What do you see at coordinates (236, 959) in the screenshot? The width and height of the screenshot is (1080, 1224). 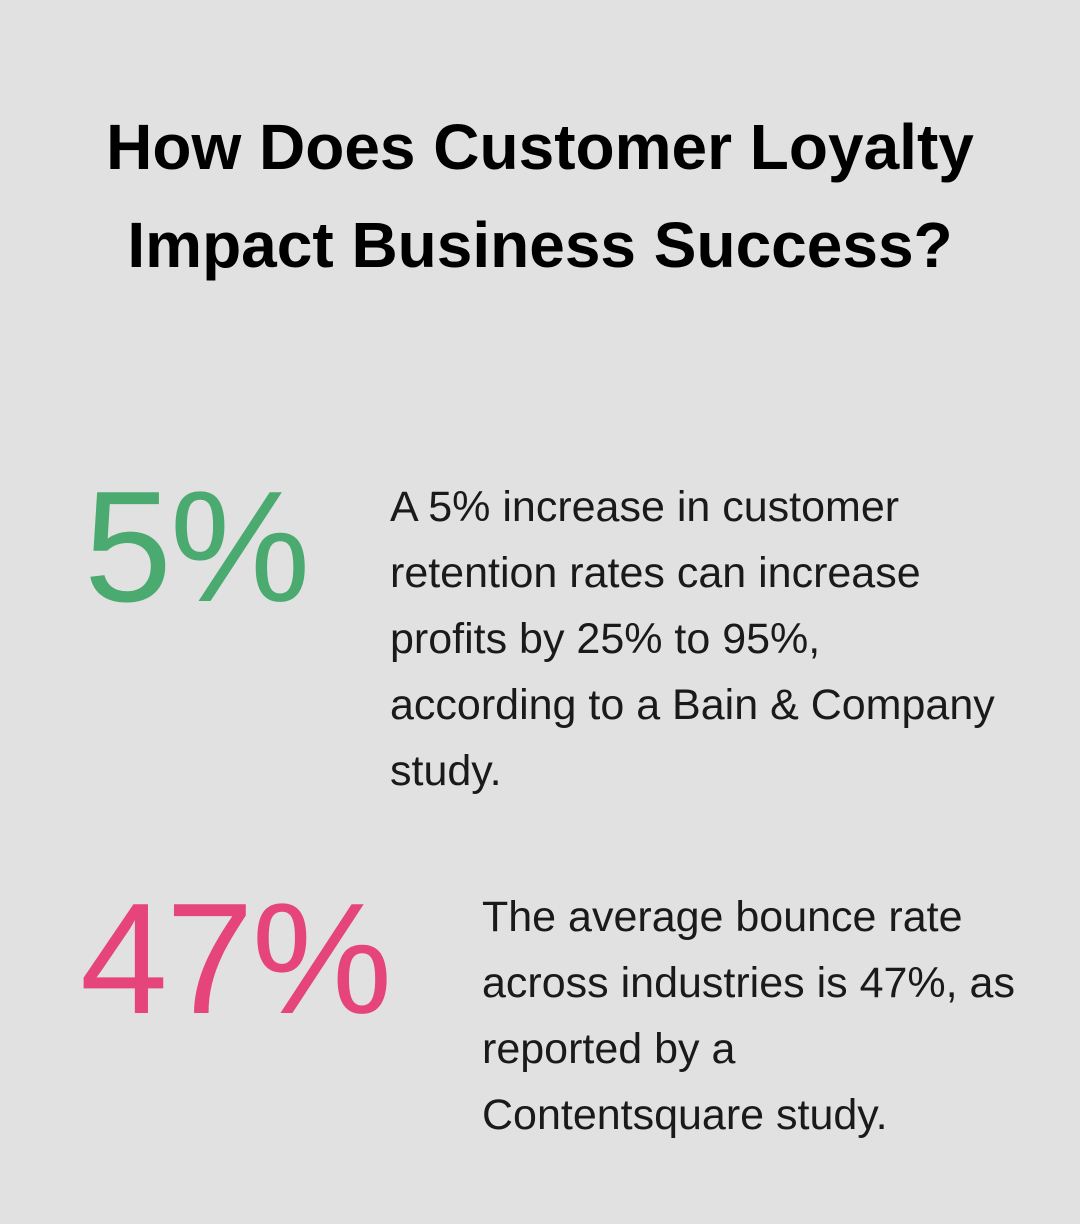 I see `stat-value: 47%` at bounding box center [236, 959].